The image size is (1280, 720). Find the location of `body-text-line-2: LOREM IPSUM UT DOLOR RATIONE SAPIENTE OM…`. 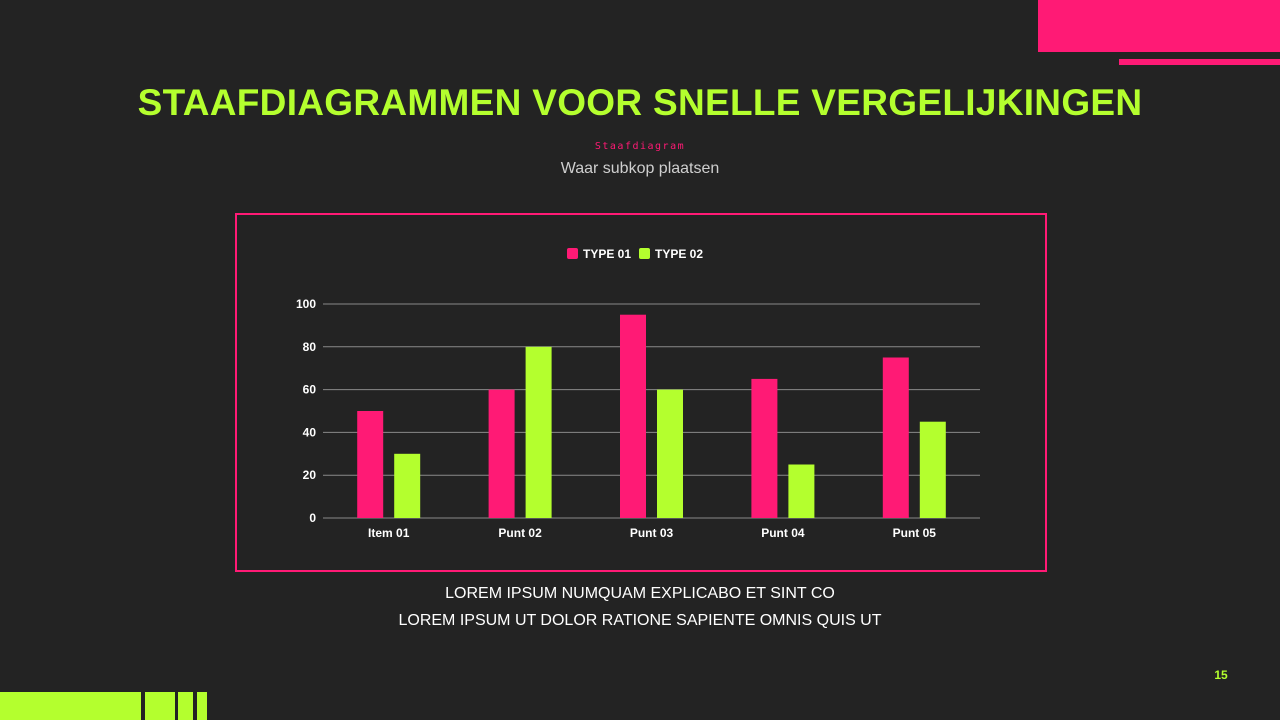

body-text-line-2: LOREM IPSUM UT DOLOR RATIONE SAPIENTE OM… is located at coordinates (640, 620).